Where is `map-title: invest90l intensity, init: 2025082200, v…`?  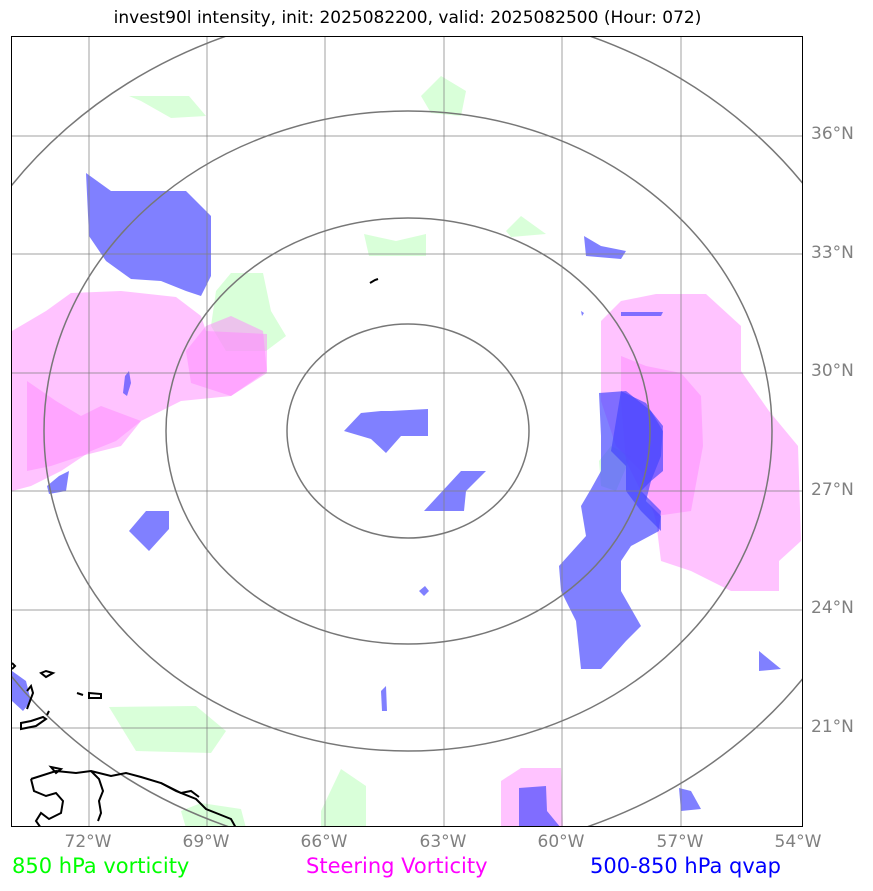
map-title: invest90l intensity, init: 2025082200, v… is located at coordinates (407, 18).